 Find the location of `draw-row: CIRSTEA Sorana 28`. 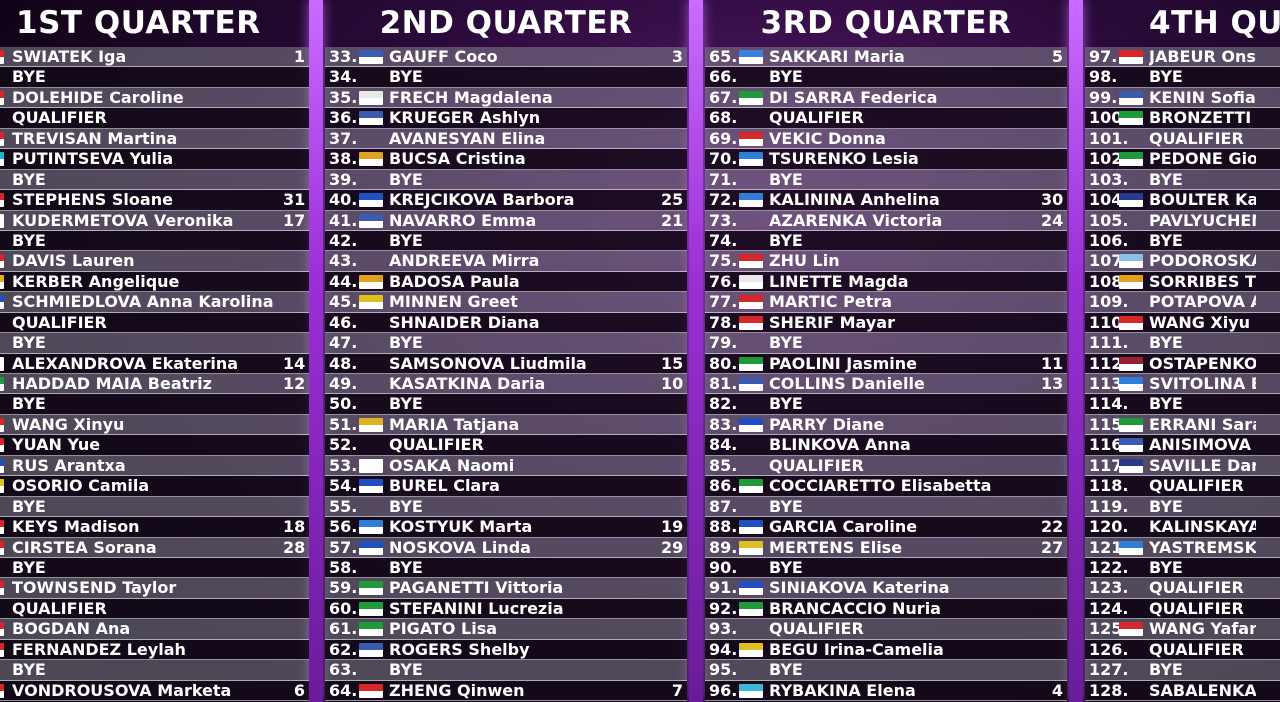

draw-row: CIRSTEA Sorana 28 is located at coordinates (154, 547).